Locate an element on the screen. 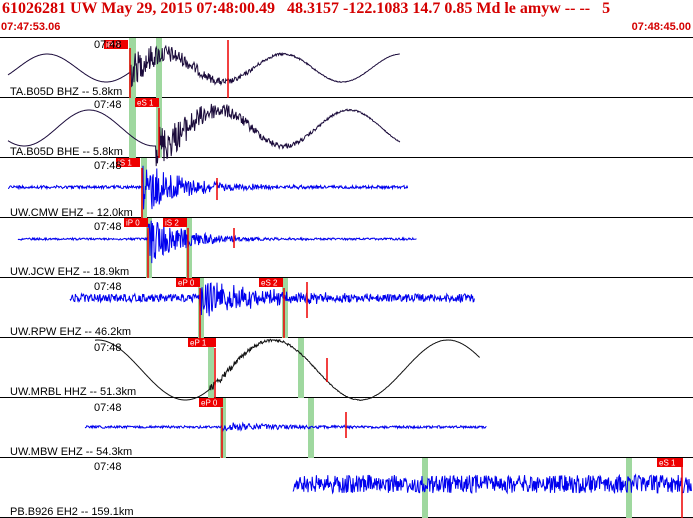 This screenshot has height=518, width=693. window-start-time: 07:47:53.06 is located at coordinates (31, 27).